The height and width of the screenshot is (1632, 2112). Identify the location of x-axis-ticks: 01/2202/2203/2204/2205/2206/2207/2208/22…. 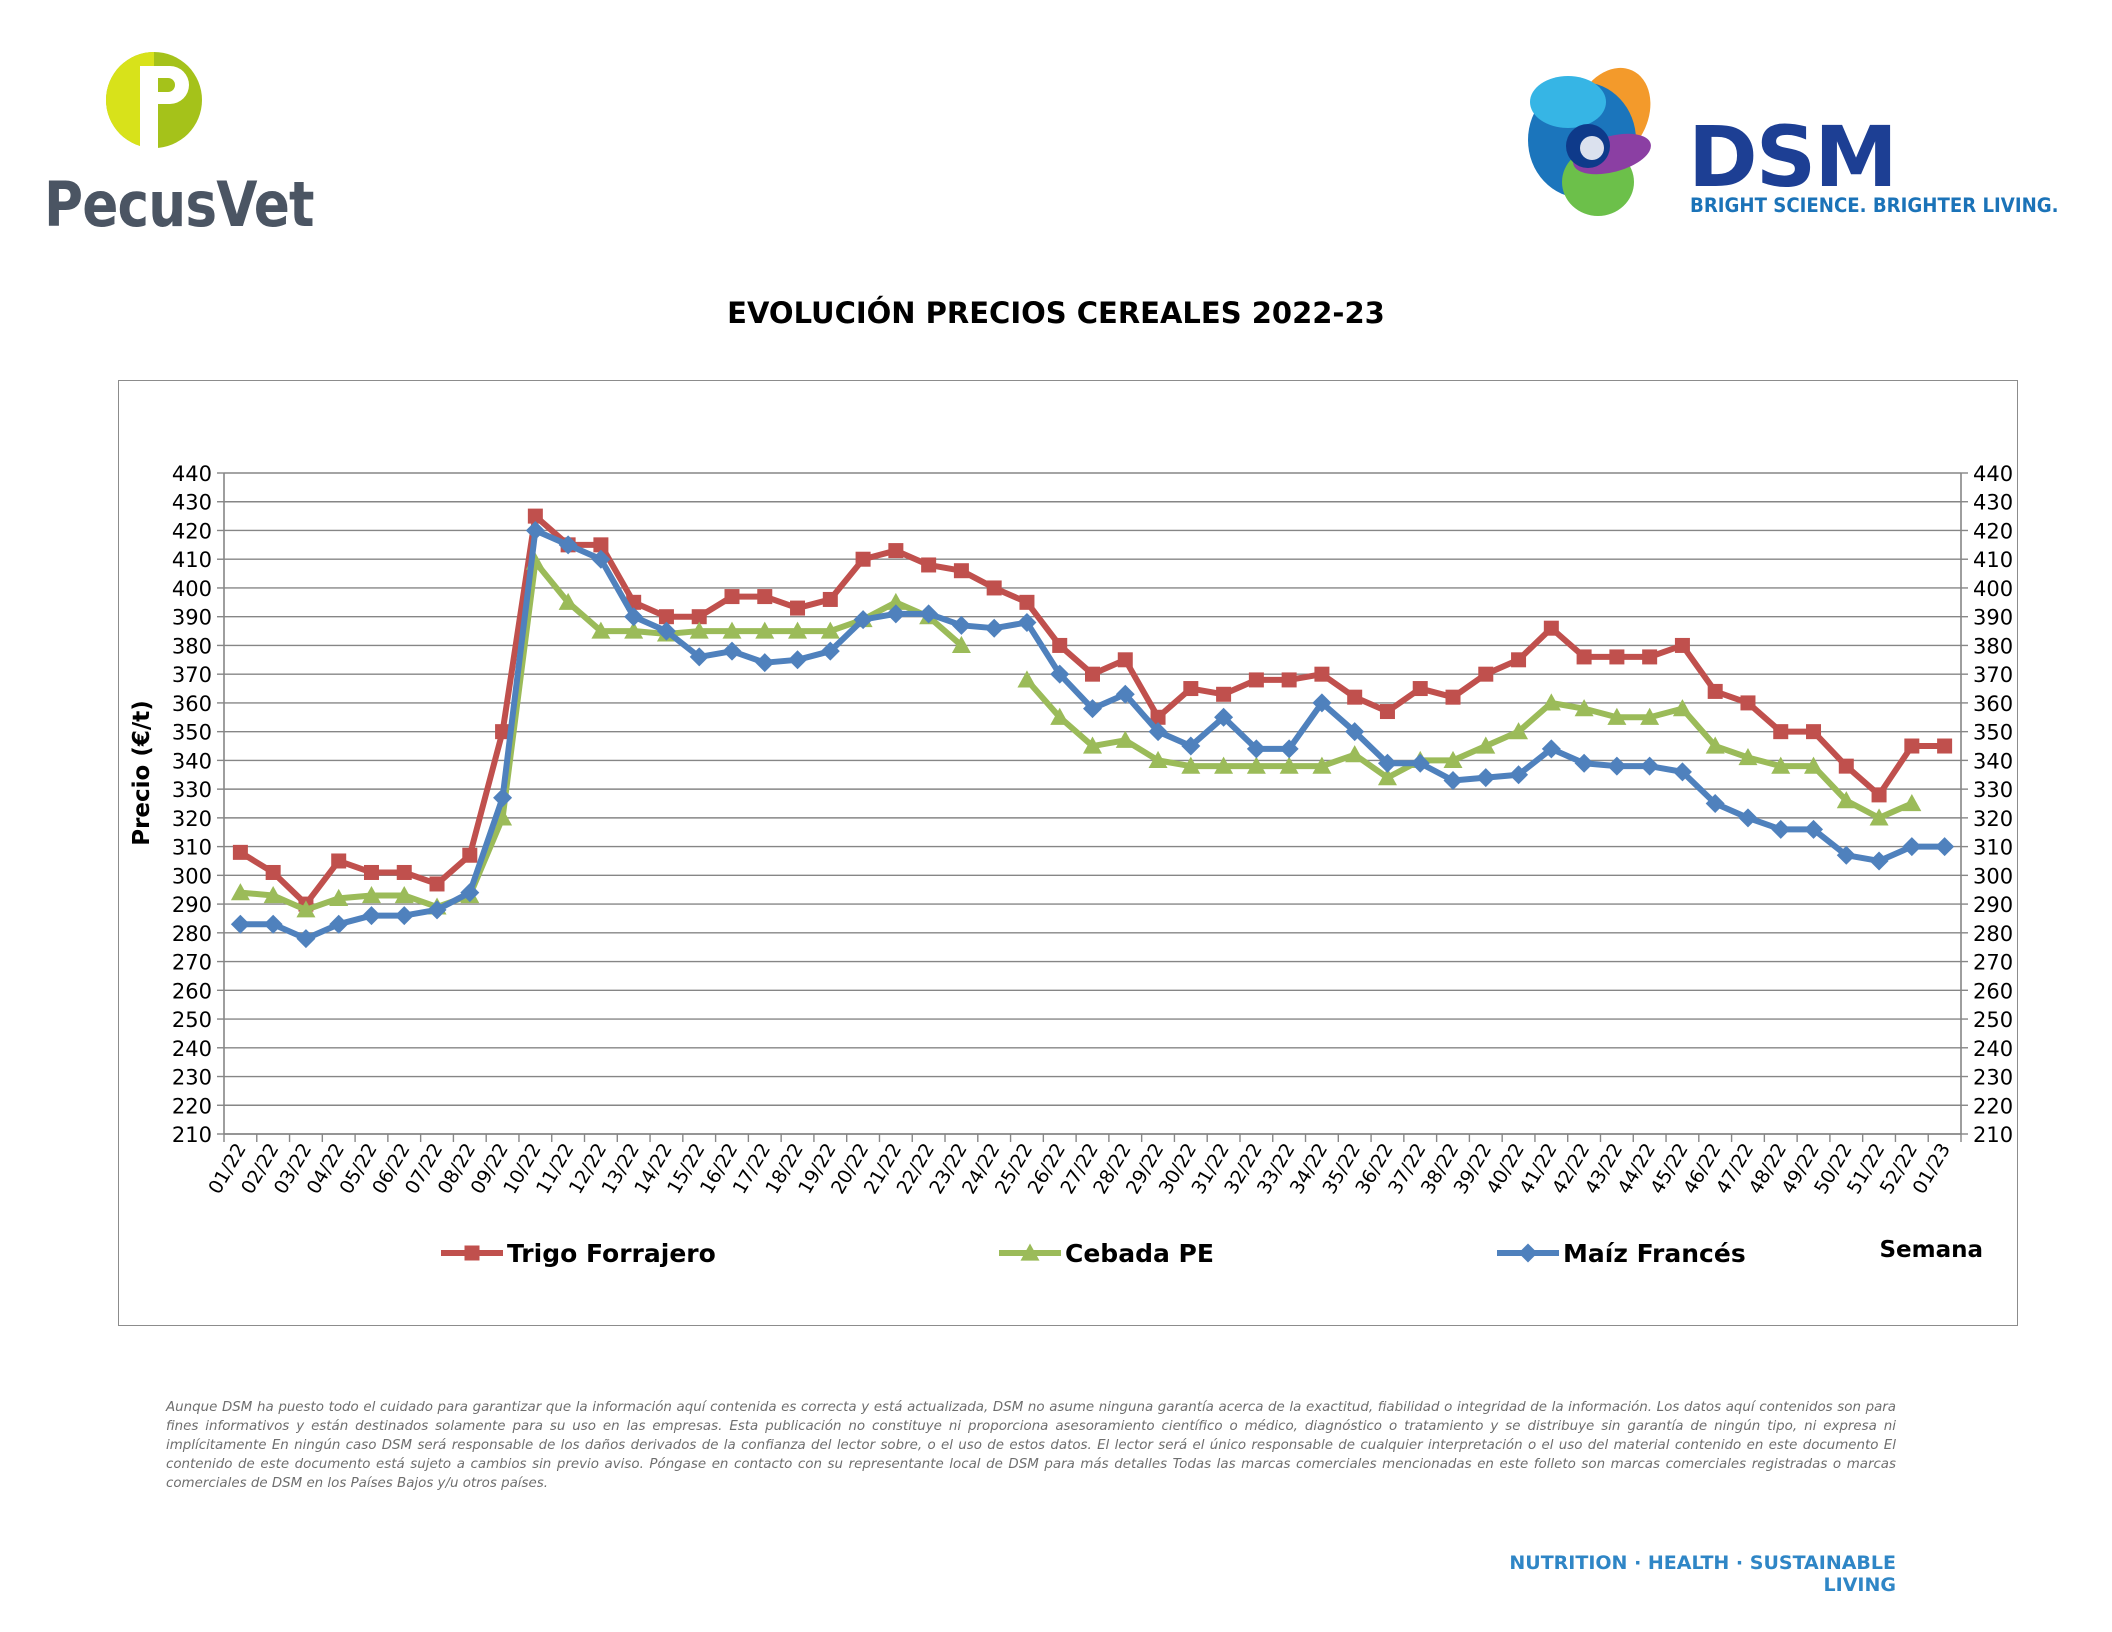
(1079, 1169).